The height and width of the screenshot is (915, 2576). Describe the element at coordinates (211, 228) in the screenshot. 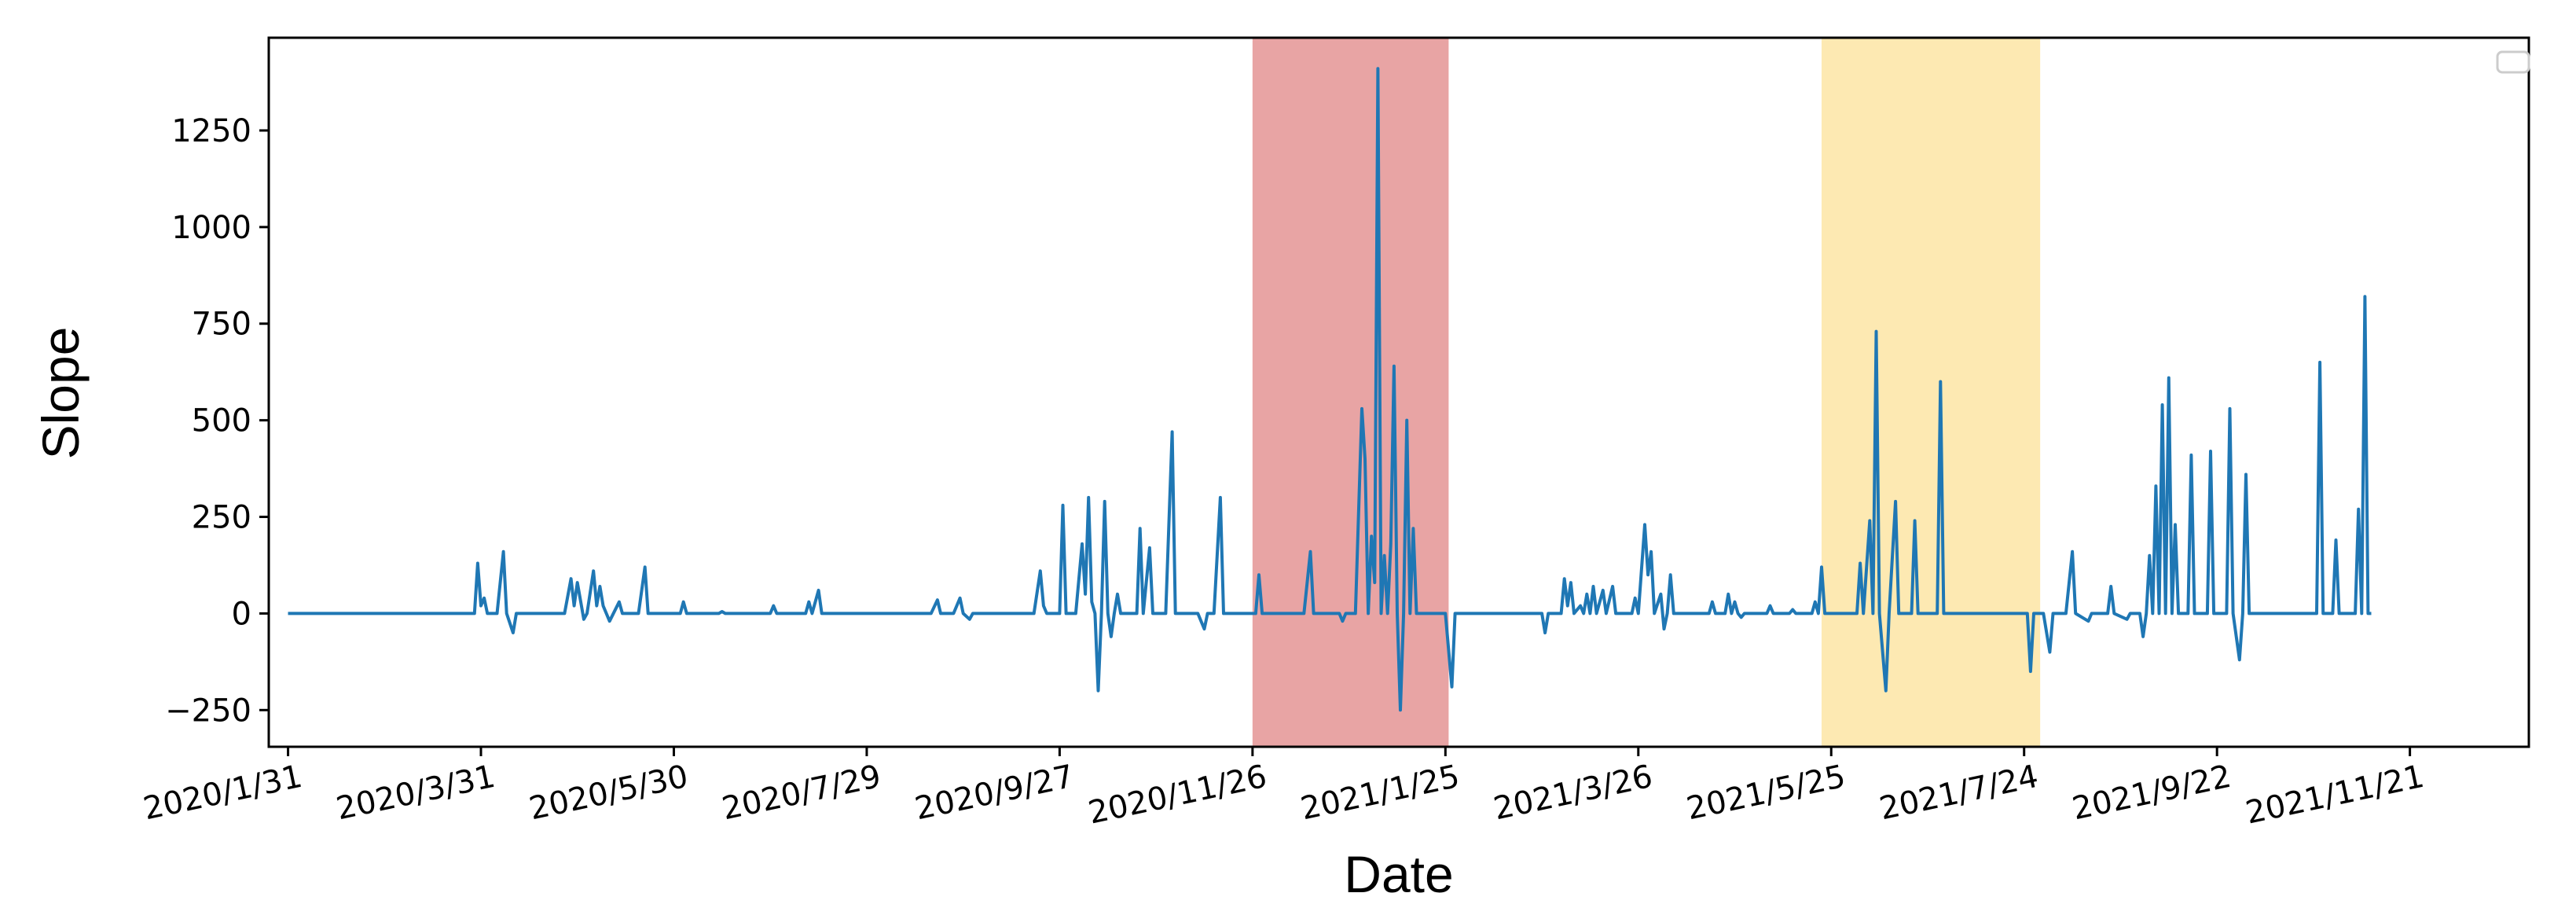

I see `y-tick-label: 1000` at that location.